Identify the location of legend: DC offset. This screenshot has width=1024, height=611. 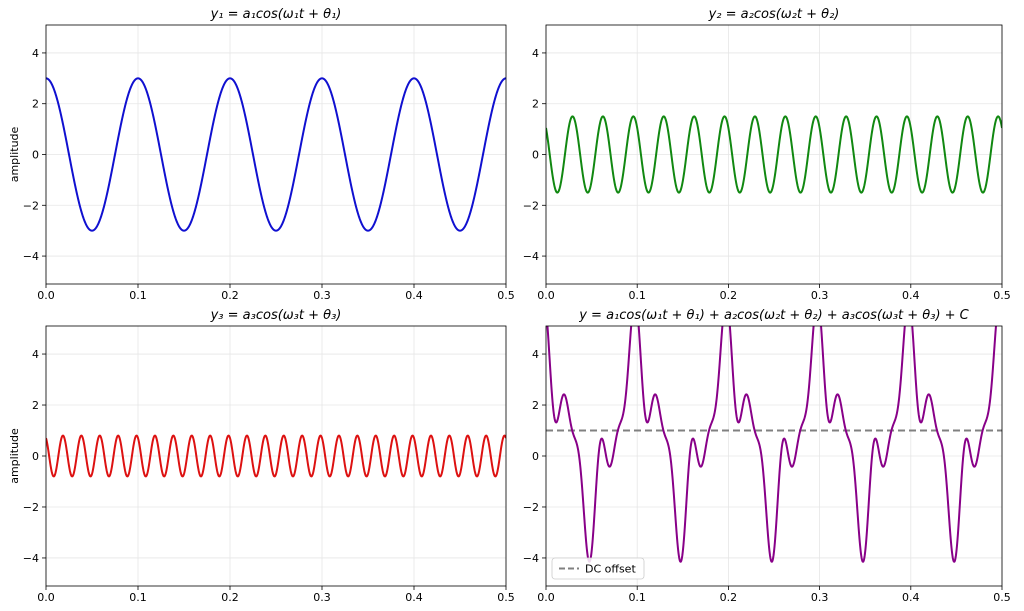
(598, 568).